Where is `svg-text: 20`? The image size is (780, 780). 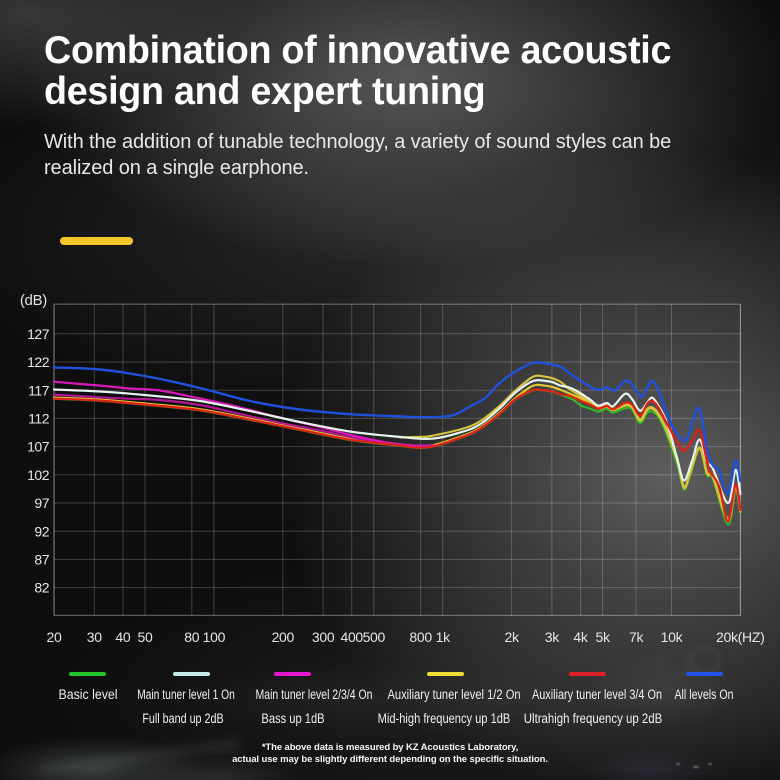
svg-text: 20 is located at coordinates (54, 637).